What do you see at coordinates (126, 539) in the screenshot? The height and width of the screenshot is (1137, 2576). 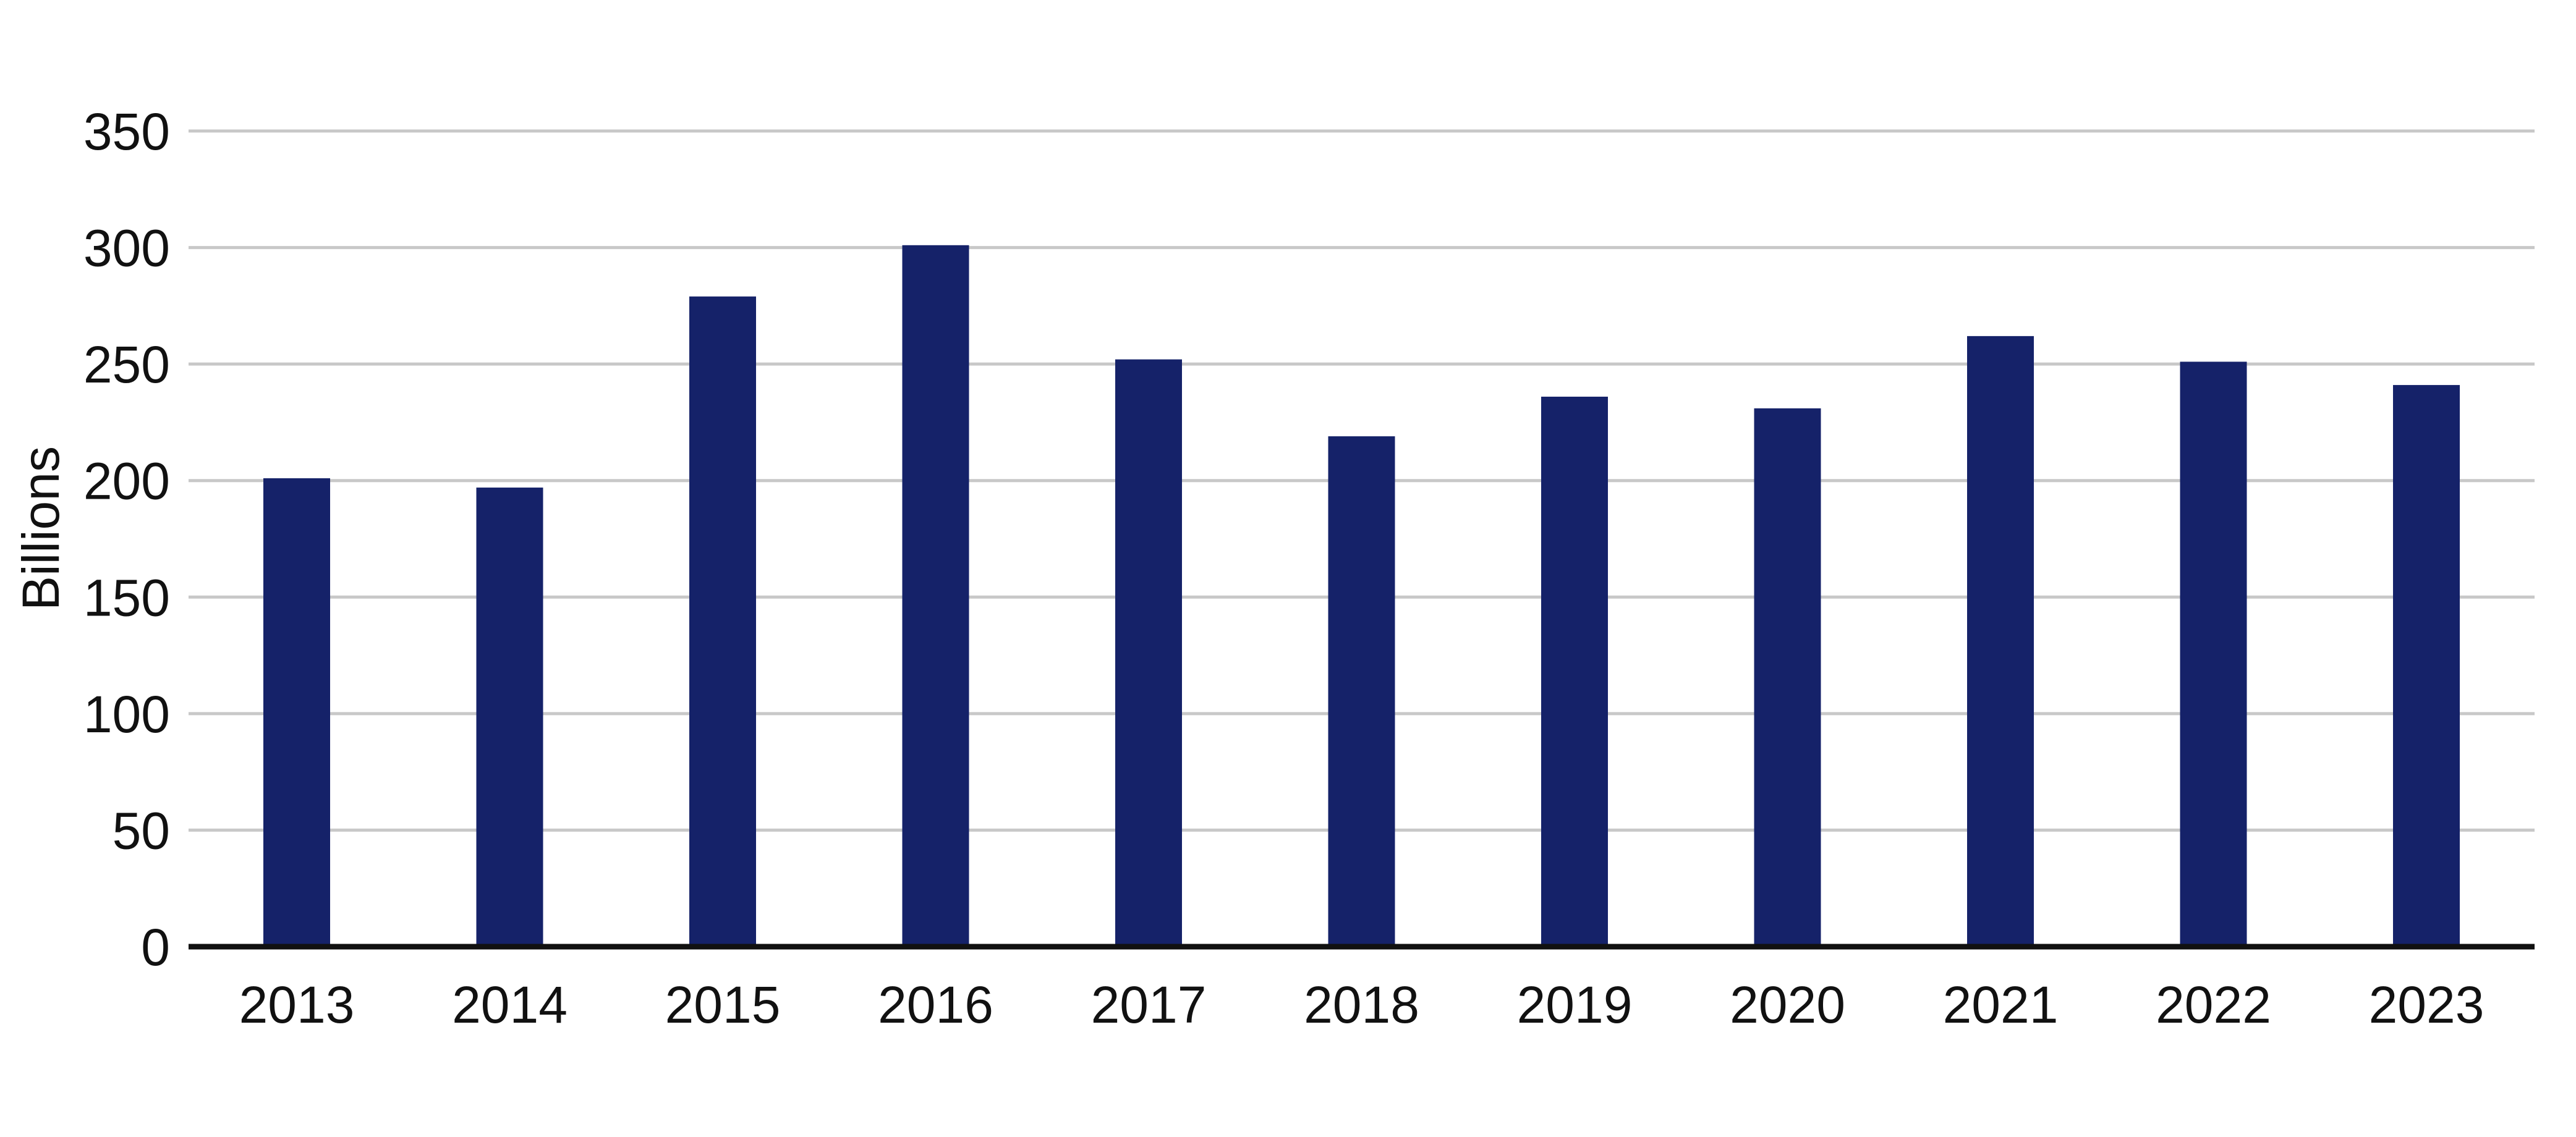 I see `y-tick-labels: 0 50 100 150 200 250 300 350` at bounding box center [126, 539].